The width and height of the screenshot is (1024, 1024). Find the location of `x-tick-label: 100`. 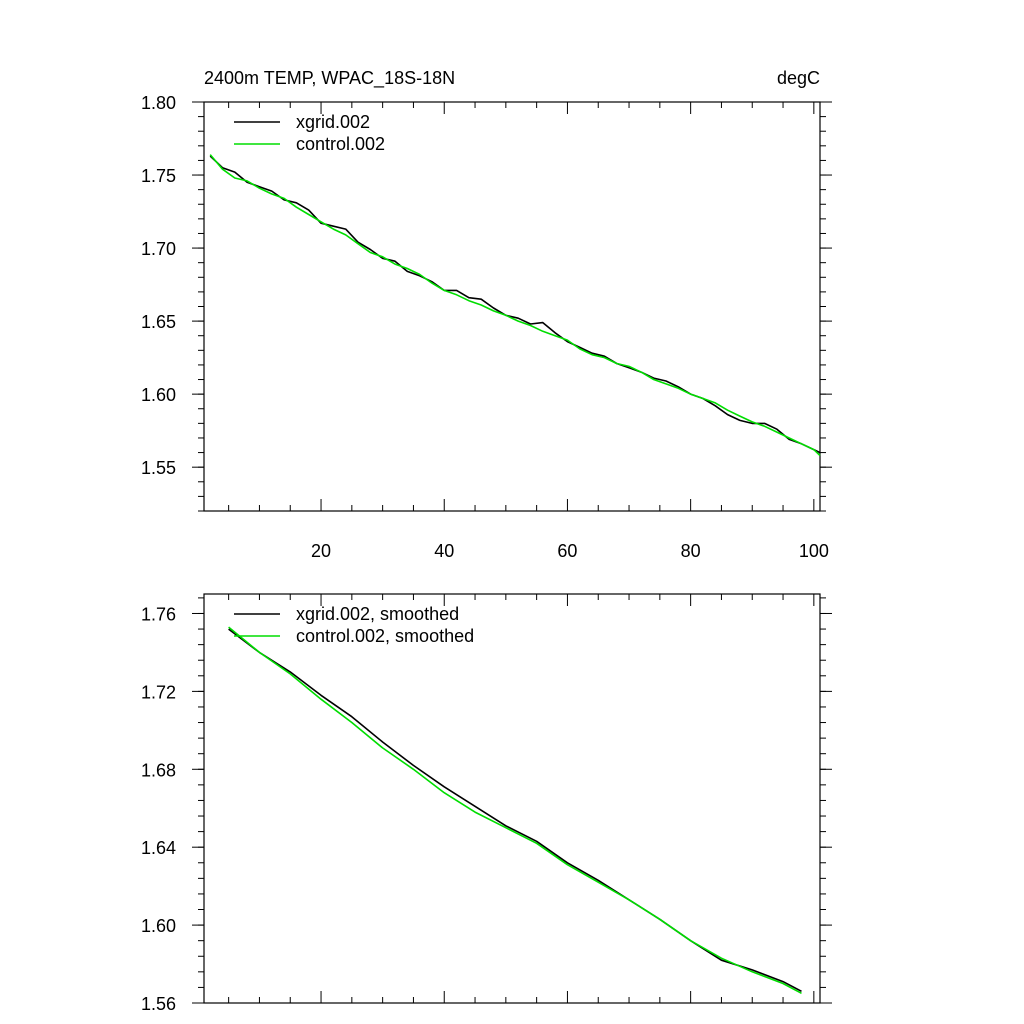

x-tick-label: 100 is located at coordinates (814, 551).